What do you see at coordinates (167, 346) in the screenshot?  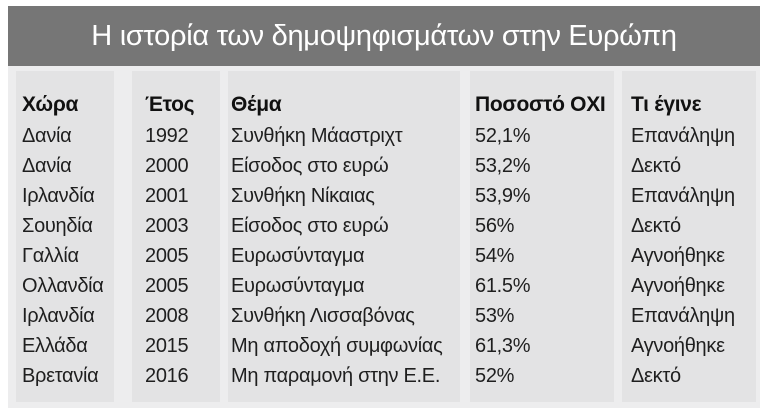 I see `cell-year: 2015` at bounding box center [167, 346].